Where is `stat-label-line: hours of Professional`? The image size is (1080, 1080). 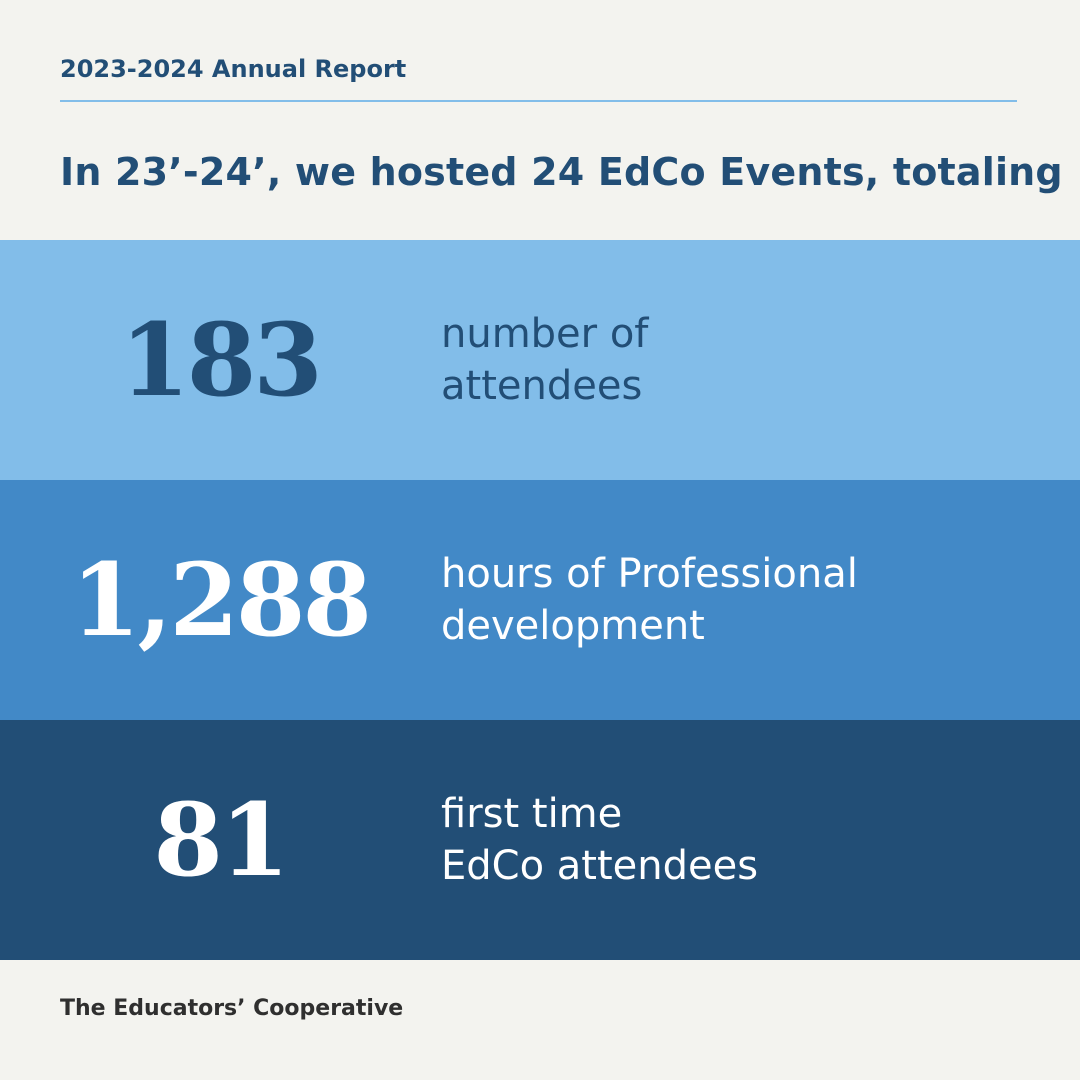
stat-label-line: hours of Professional is located at coordinates (649, 574).